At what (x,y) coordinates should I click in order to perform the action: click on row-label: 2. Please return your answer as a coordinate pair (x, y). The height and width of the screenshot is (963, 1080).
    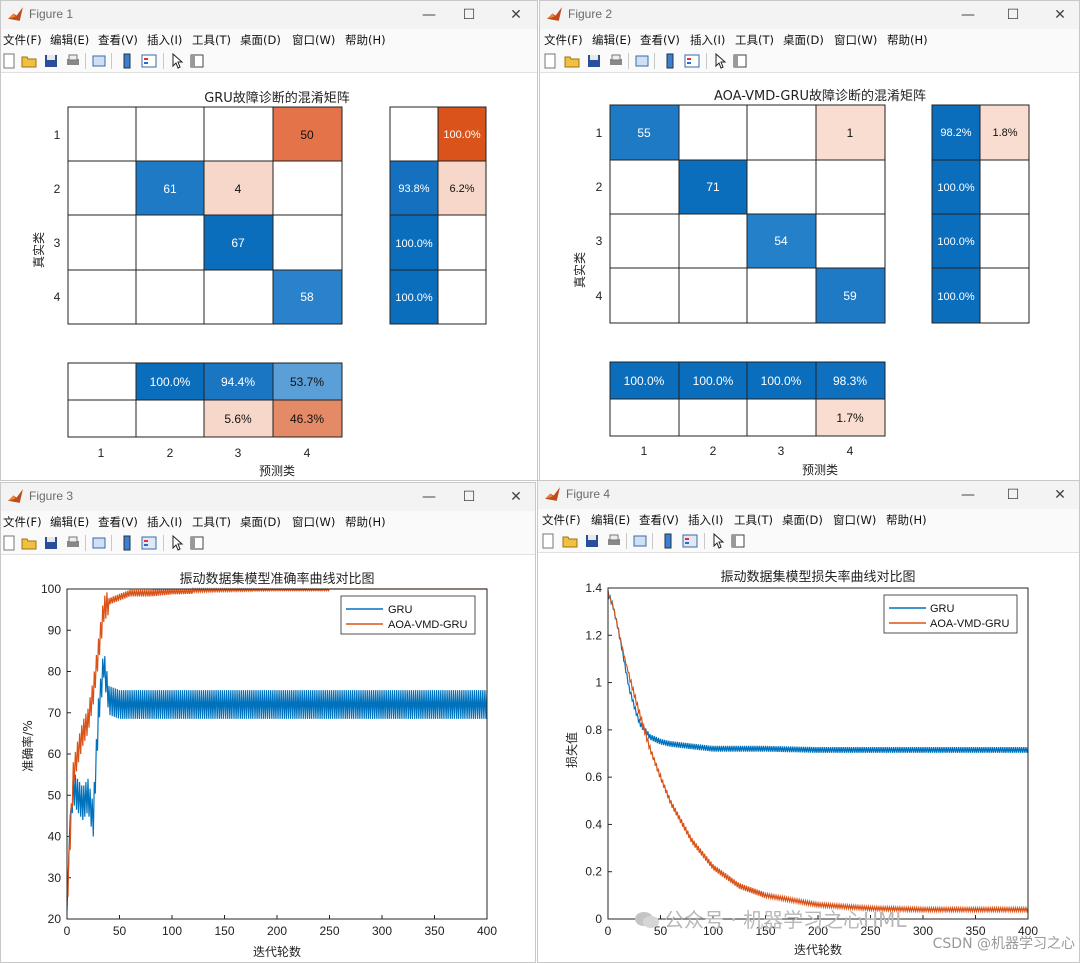
    Looking at the image, I should click on (599, 187).